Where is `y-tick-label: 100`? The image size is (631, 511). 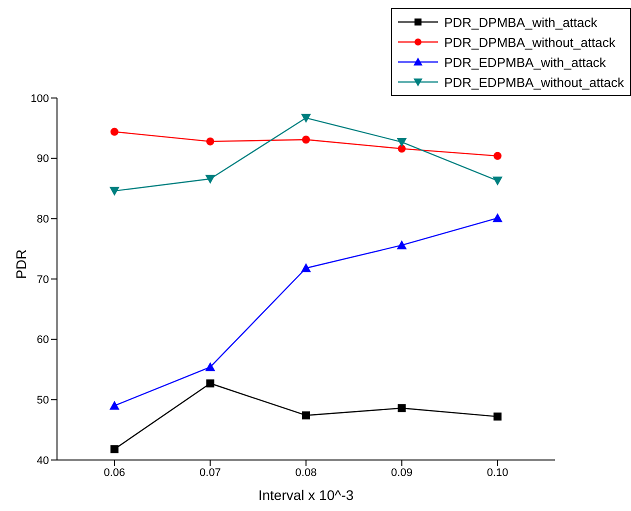 y-tick-label: 100 is located at coordinates (39, 98).